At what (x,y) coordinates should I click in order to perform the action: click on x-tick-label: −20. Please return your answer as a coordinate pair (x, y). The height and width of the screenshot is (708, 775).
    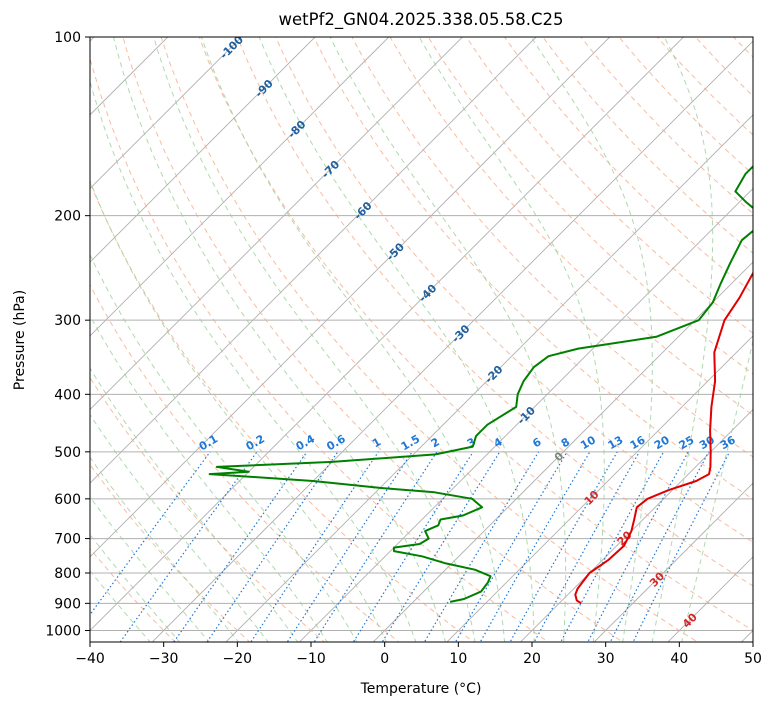
    Looking at the image, I should click on (238, 659).